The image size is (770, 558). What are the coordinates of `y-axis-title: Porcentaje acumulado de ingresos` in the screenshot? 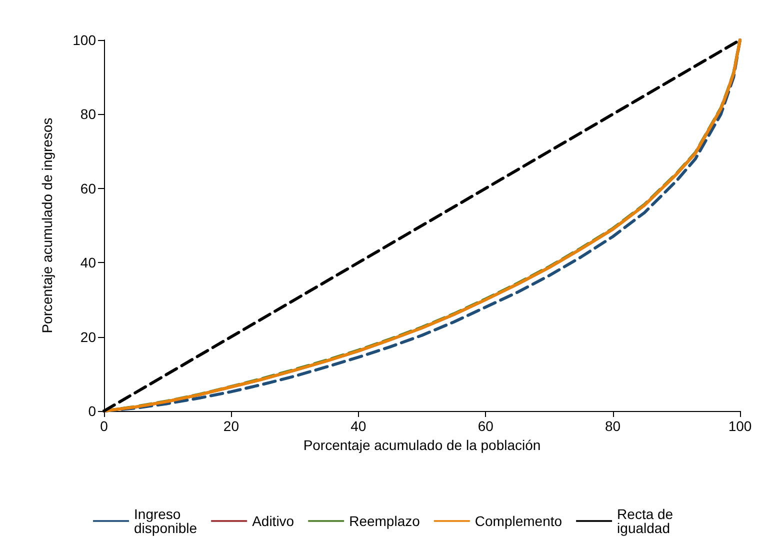 It's located at (47, 226).